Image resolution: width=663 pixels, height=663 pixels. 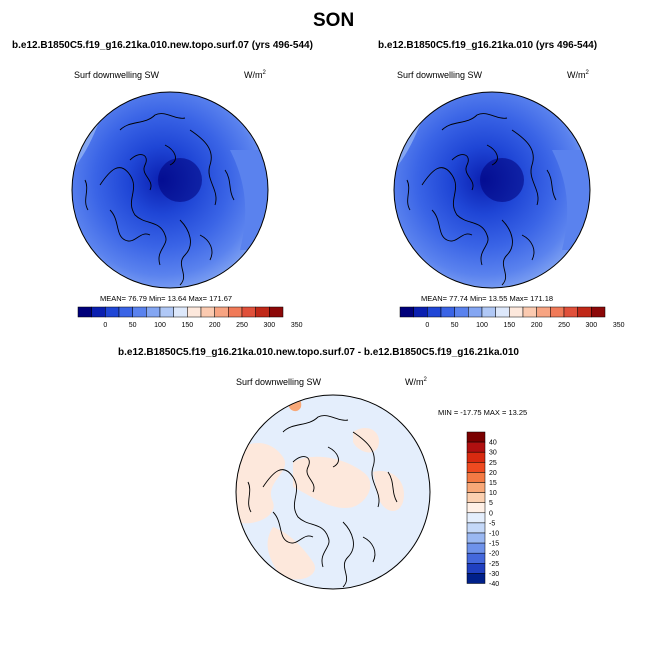 I want to click on panel-1-map, so click(x=170, y=190).